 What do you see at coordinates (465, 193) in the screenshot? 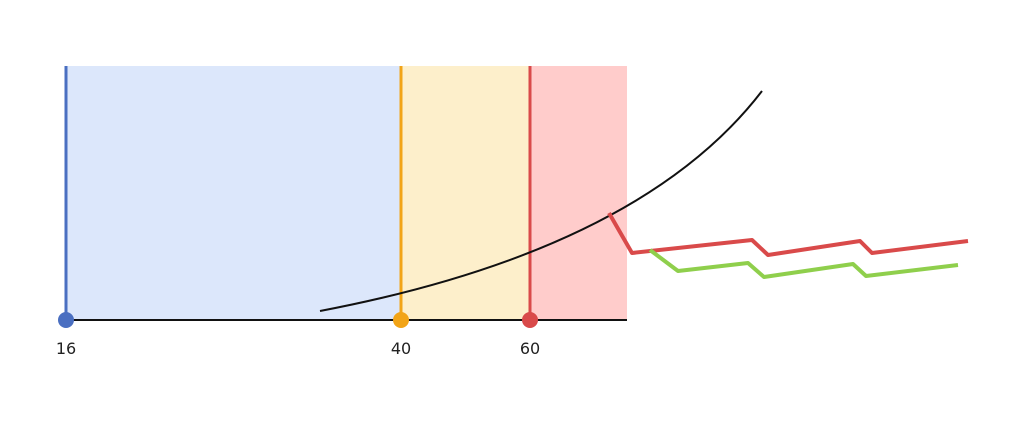
I see `yellow-zone` at bounding box center [465, 193].